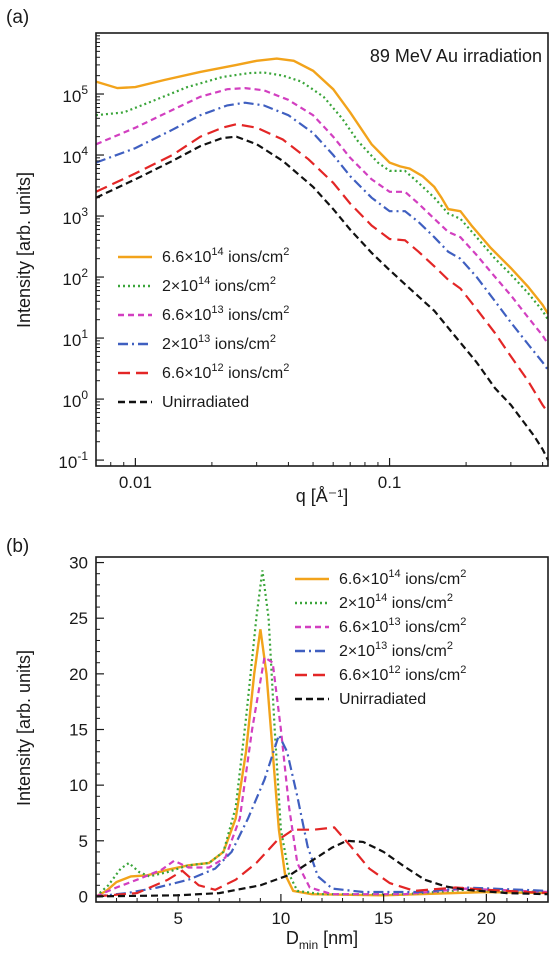  Describe the element at coordinates (390, 482) in the screenshot. I see `panel-a-x-tick-label: 0.1` at that location.